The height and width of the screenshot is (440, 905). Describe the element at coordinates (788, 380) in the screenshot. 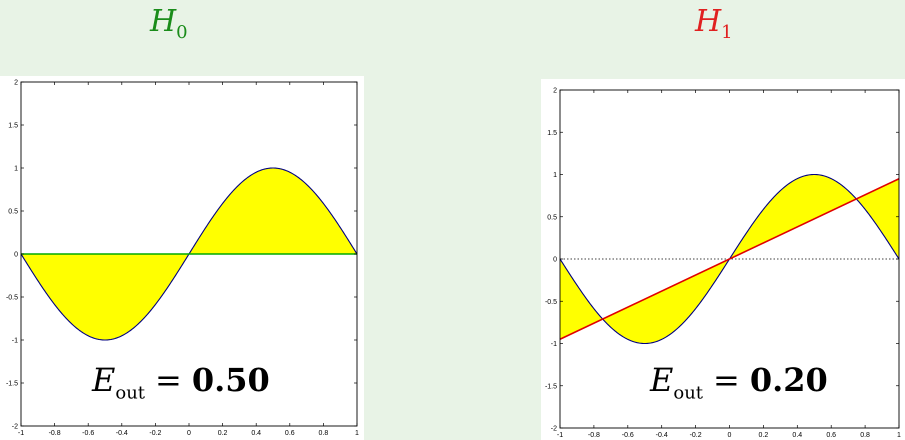

I see `eout-value: 0.20` at that location.